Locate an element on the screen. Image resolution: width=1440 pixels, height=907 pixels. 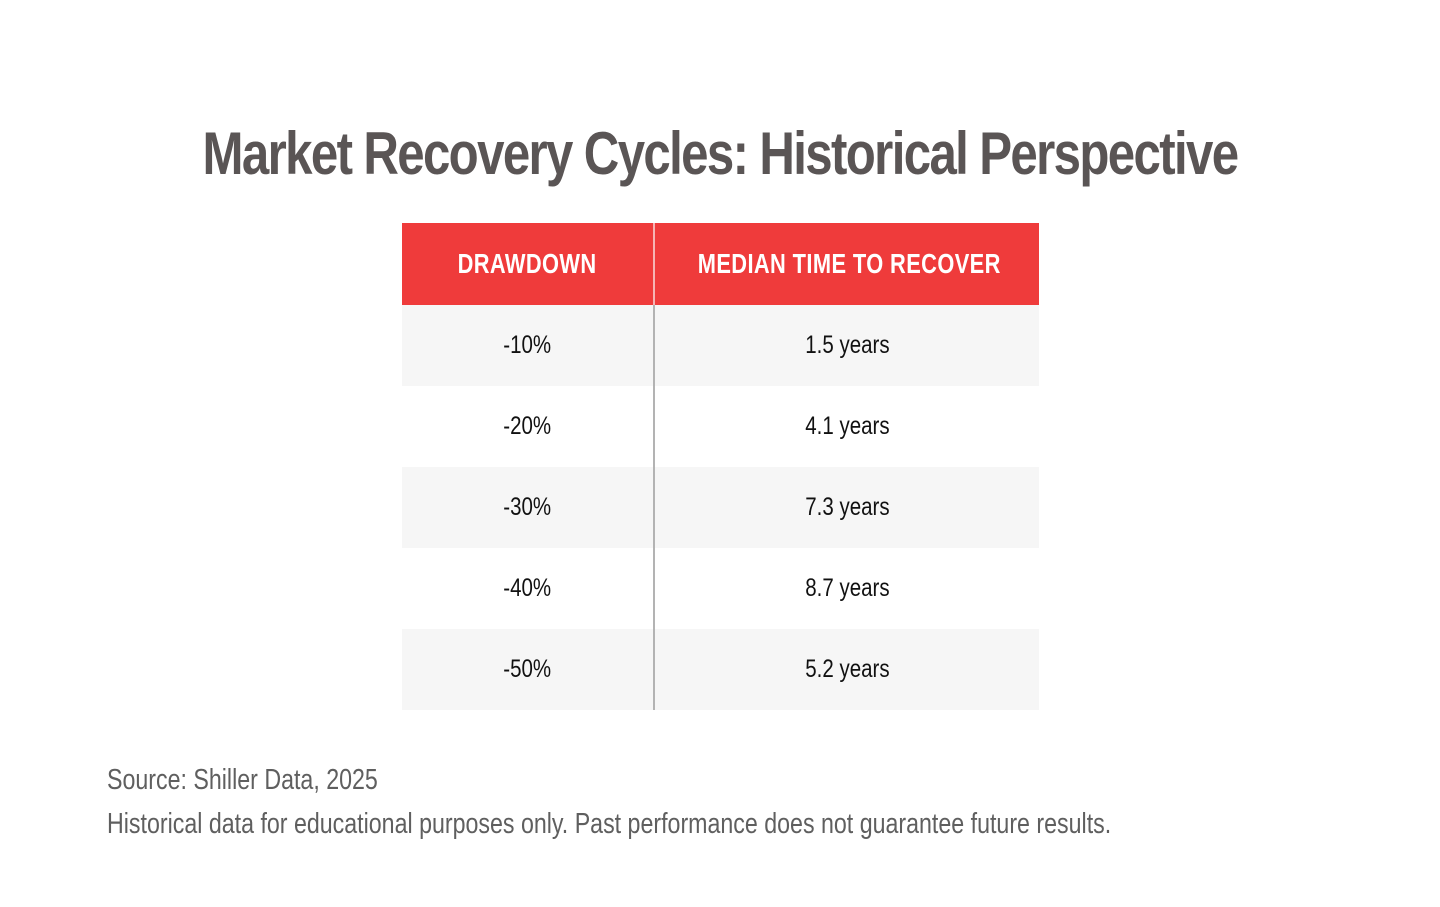
cell-text: 4.1 years is located at coordinates (847, 426).